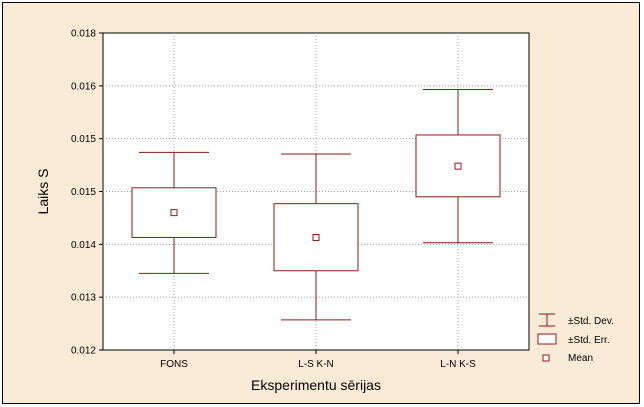 This screenshot has width=644, height=407. What do you see at coordinates (316, 364) in the screenshot?
I see `x-tick-label: L-S K-N` at bounding box center [316, 364].